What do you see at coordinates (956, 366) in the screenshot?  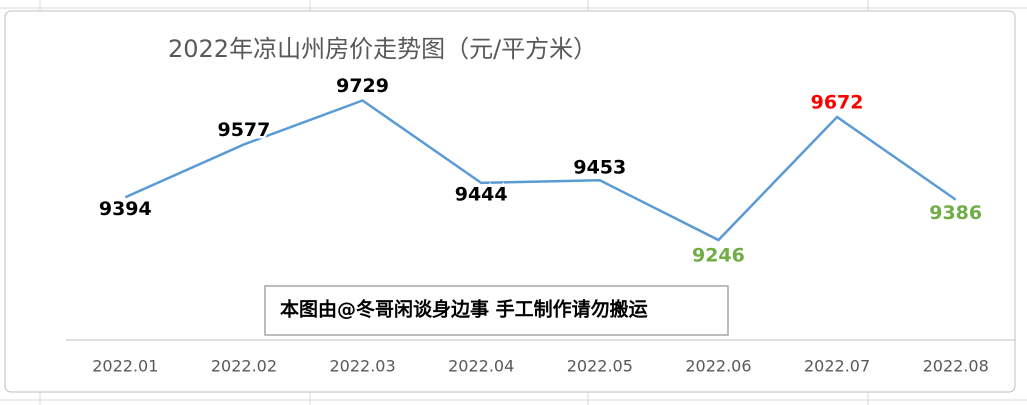 I see `x-tick-label: 2022.08` at bounding box center [956, 366].